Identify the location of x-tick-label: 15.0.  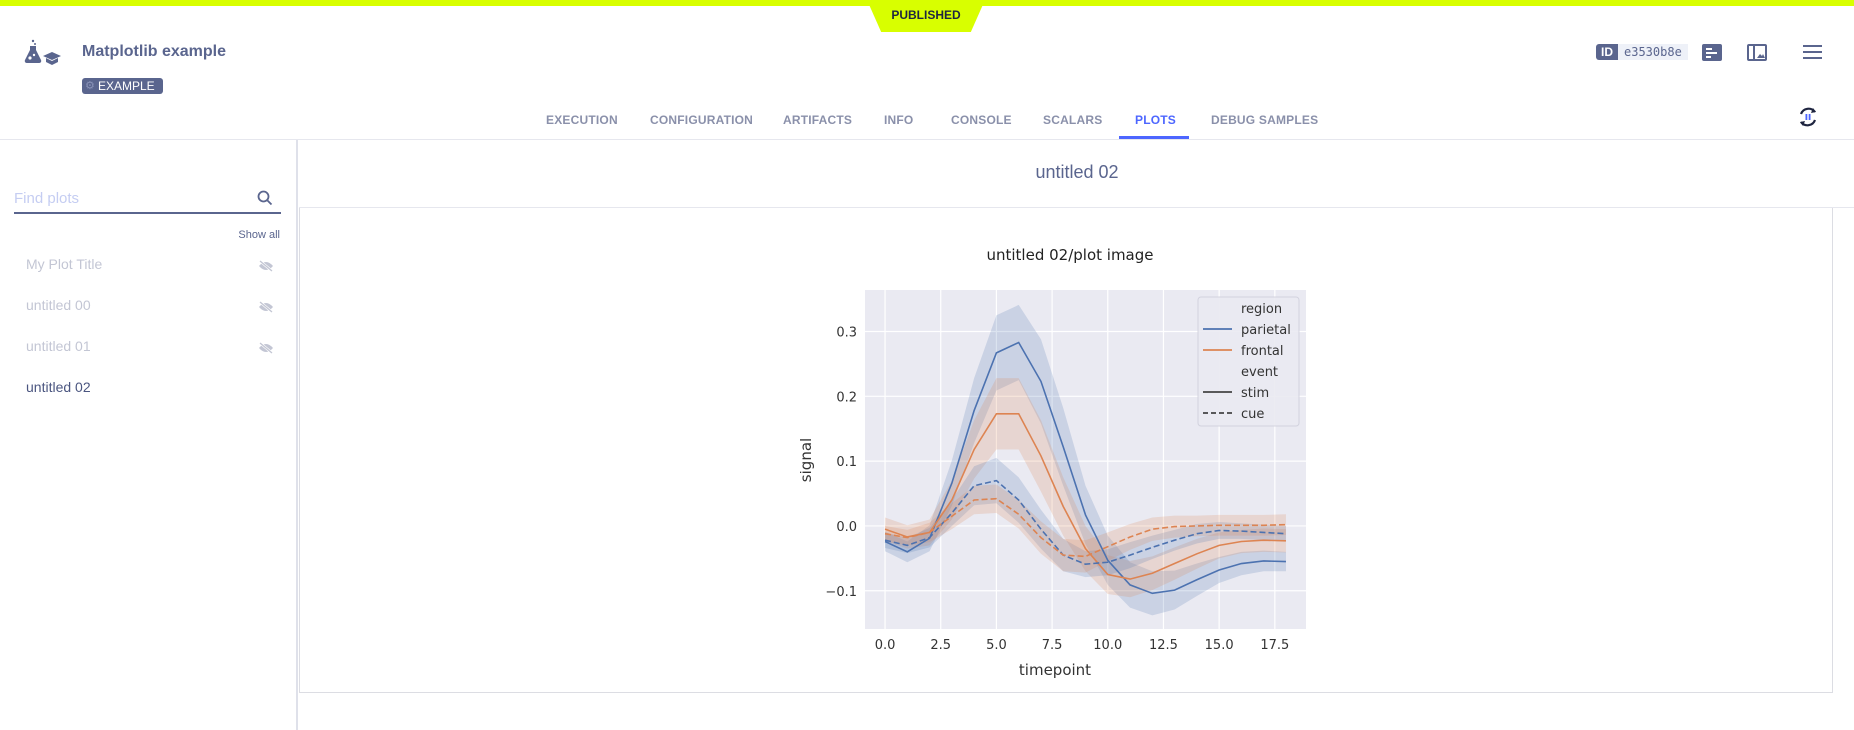
(1219, 645).